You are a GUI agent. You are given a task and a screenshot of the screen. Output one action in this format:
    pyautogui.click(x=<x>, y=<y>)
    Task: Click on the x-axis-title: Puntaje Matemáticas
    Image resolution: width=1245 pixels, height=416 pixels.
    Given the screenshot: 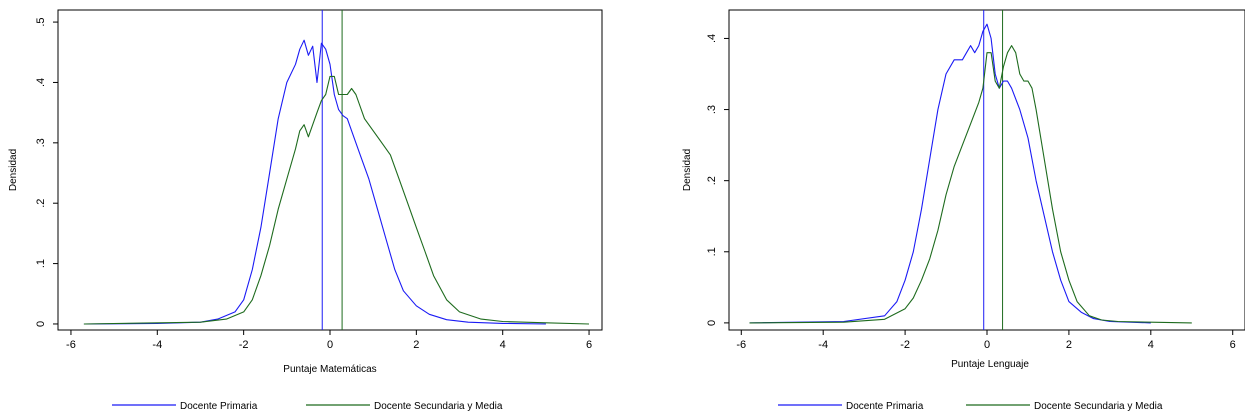 What is the action you would take?
    pyautogui.click(x=329, y=369)
    